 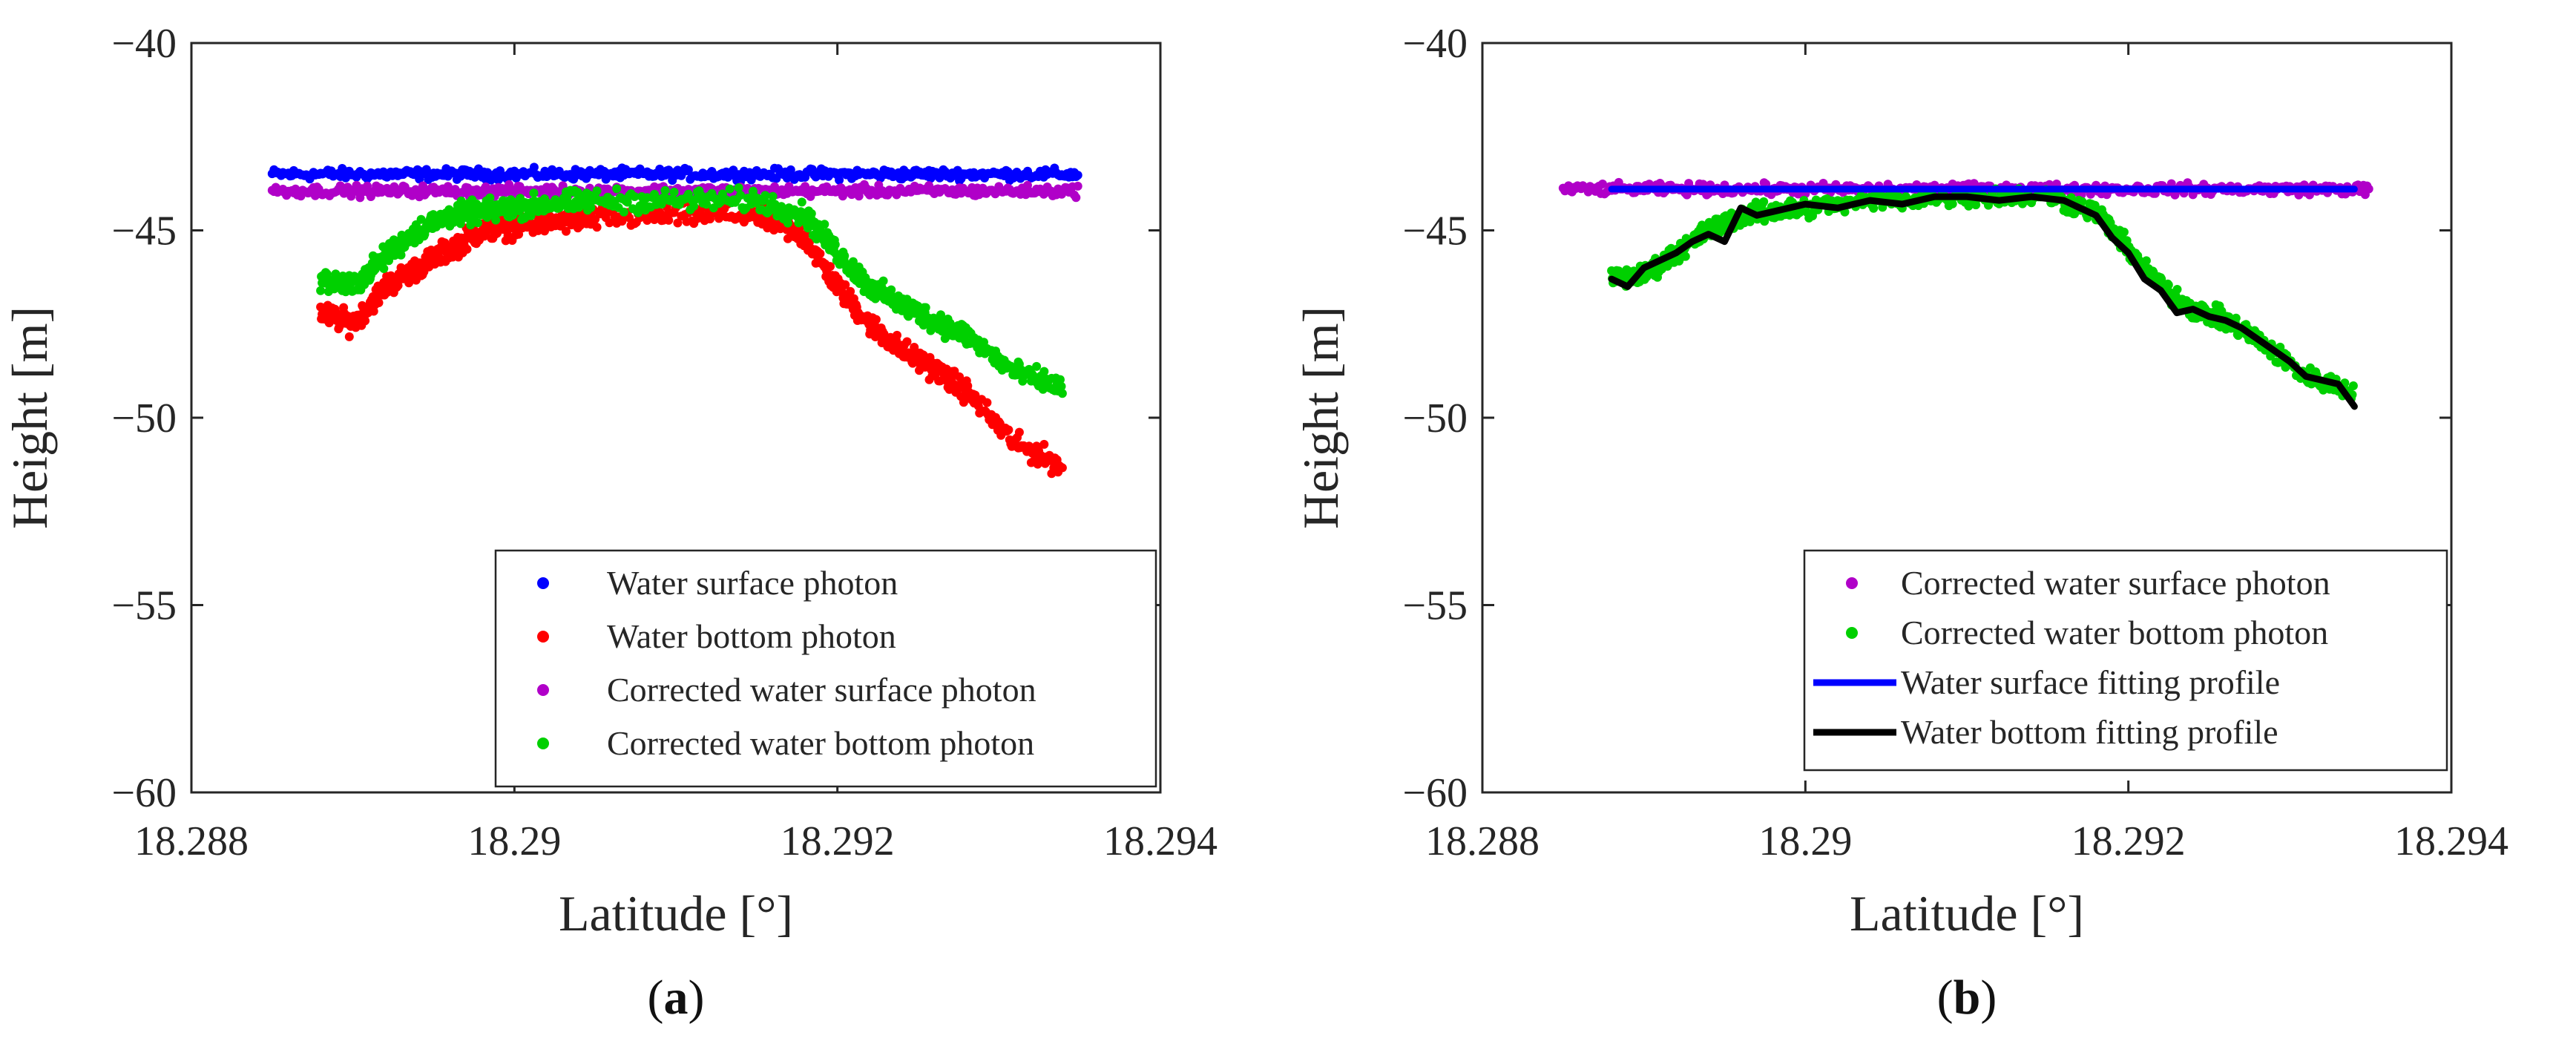 What do you see at coordinates (691, 290) in the screenshot?
I see `series-corrected-water-bottom-photon` at bounding box center [691, 290].